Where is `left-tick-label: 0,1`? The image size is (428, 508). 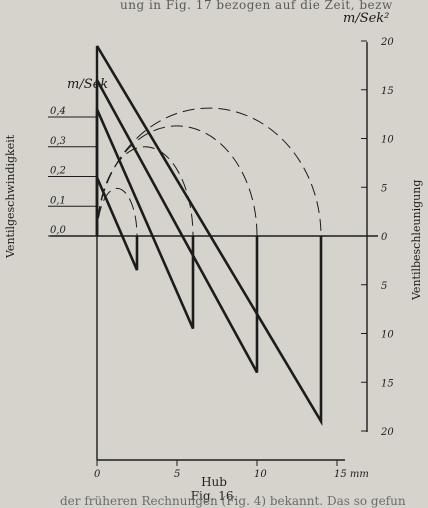 left-tick-label: 0,1 is located at coordinates (58, 200).